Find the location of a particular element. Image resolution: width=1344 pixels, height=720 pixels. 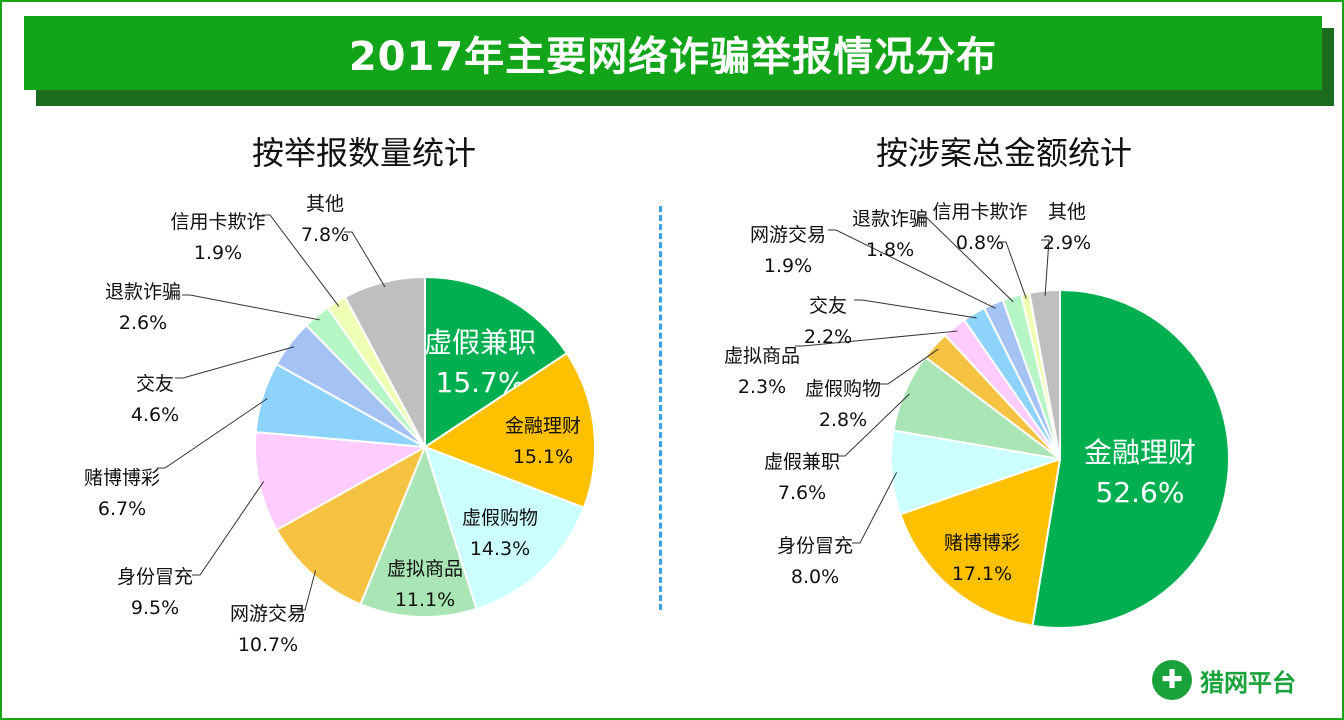

chart-divider is located at coordinates (660, 408).